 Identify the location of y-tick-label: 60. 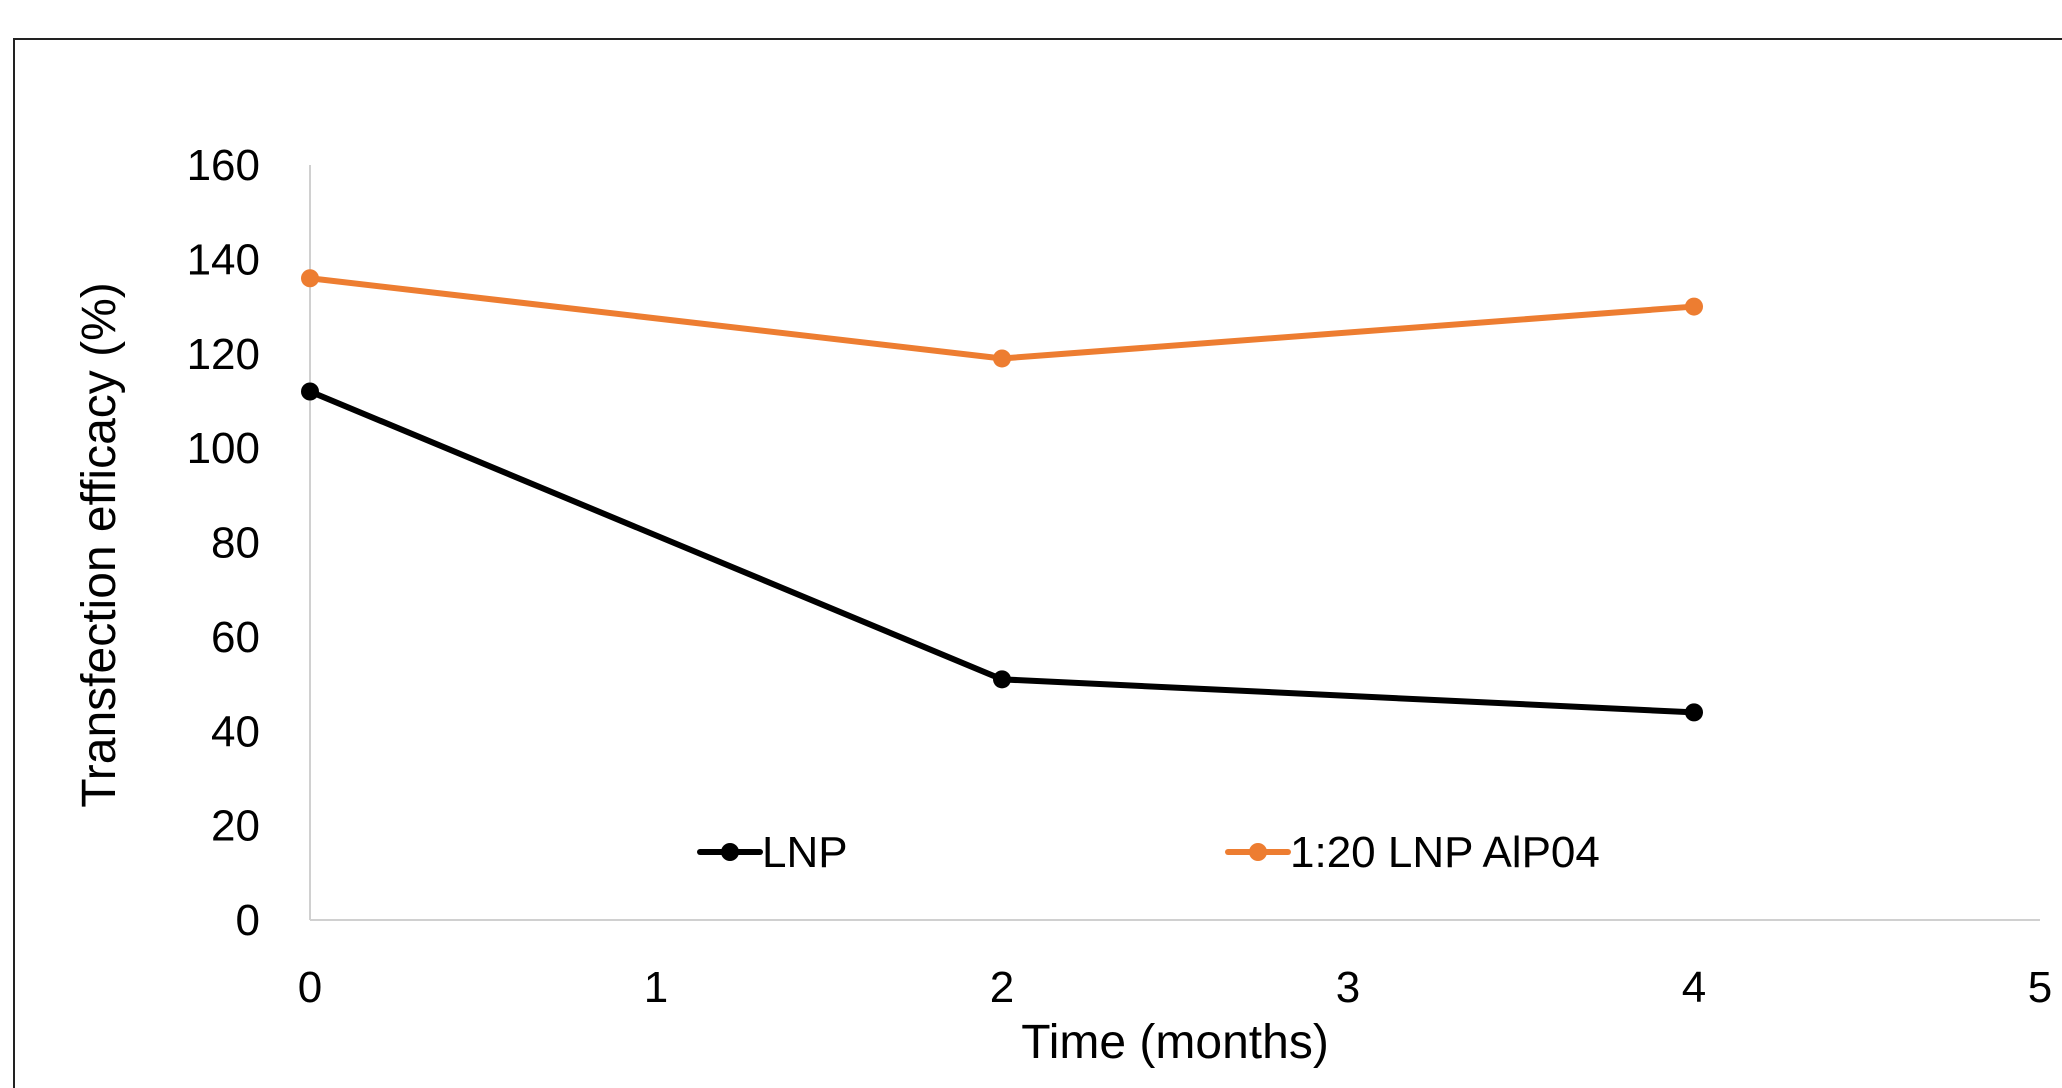
(235, 637).